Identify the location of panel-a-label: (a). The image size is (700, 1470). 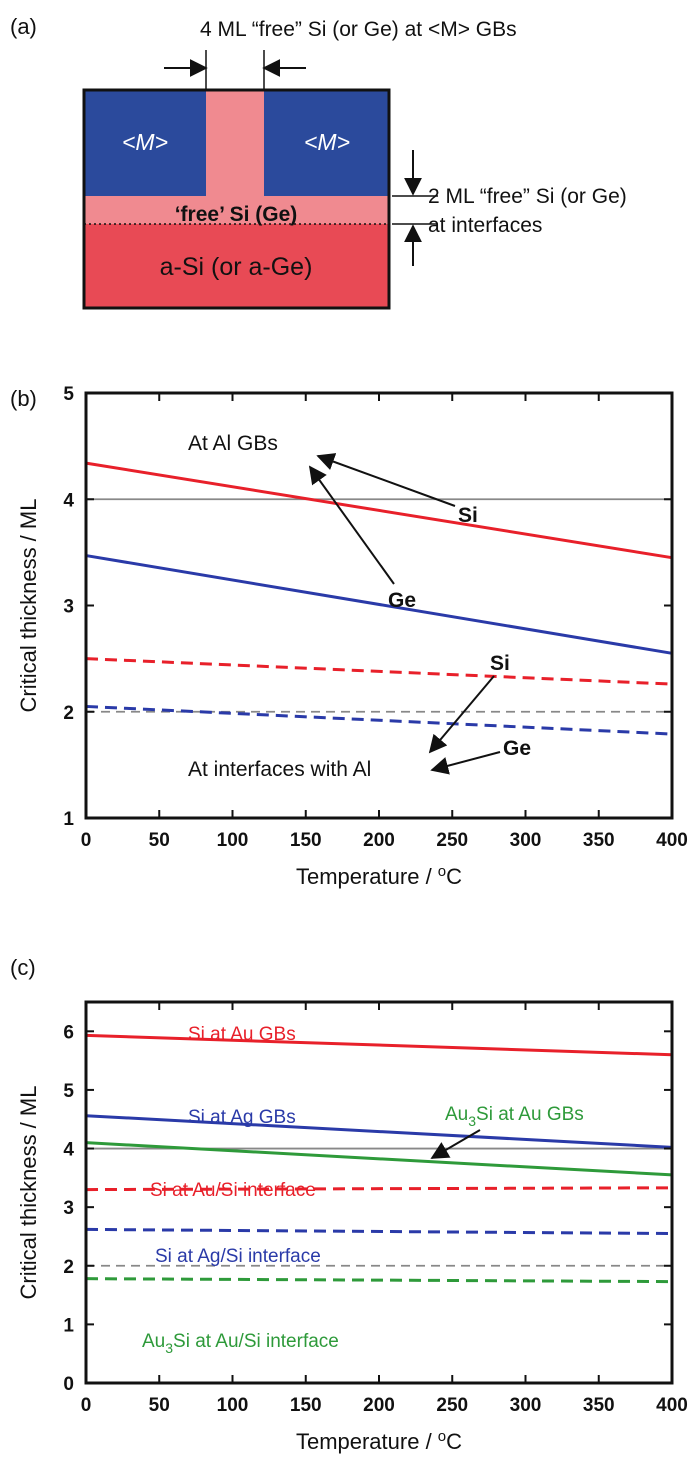
(23, 26).